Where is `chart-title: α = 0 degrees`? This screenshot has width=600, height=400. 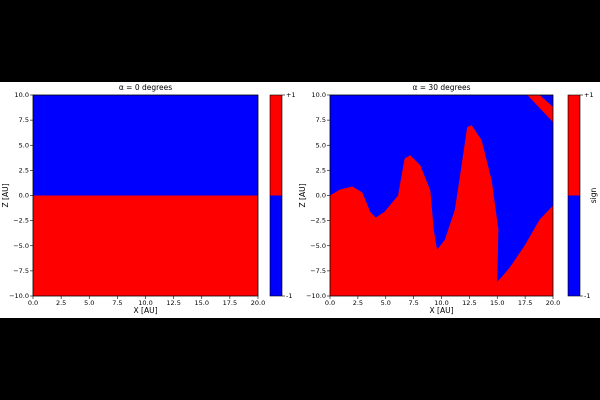 chart-title: α = 0 degrees is located at coordinates (145, 87).